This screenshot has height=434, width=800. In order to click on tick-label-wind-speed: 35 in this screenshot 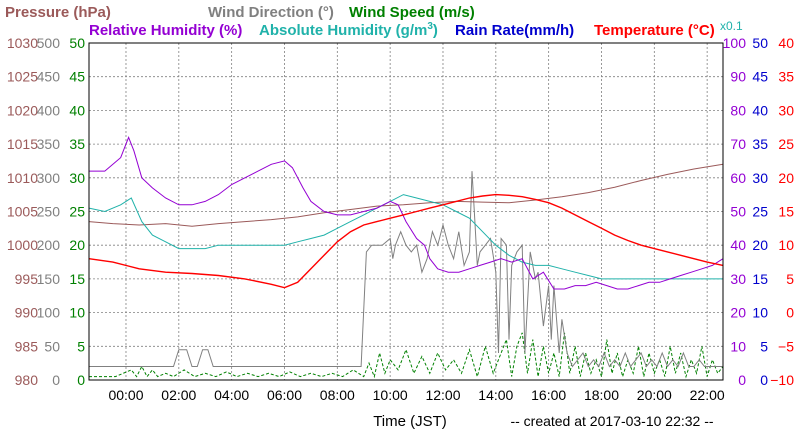, I will do `click(77, 144)`.